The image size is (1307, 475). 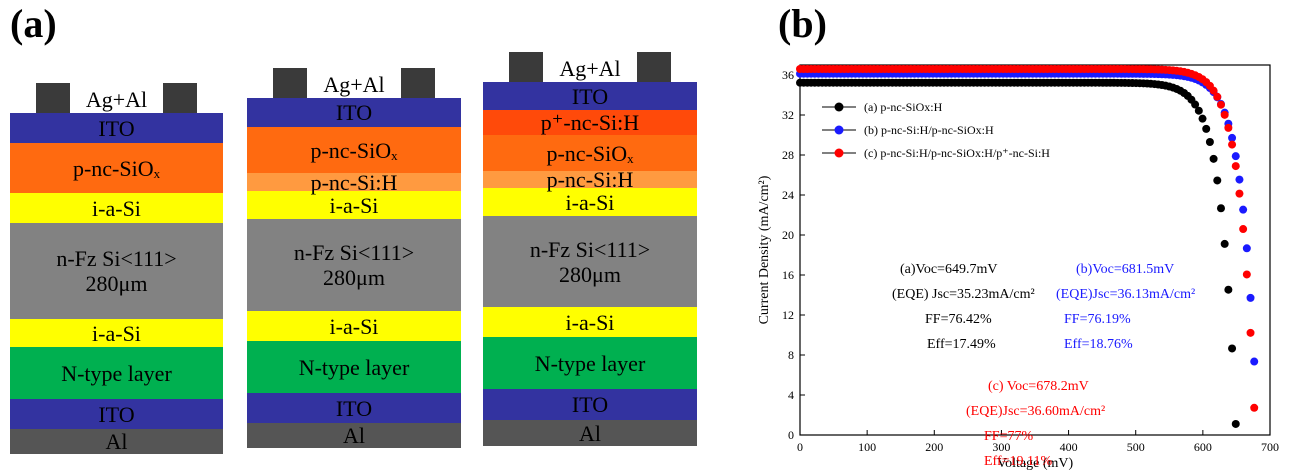 I want to click on layer-label: N-type layer, so click(x=354, y=367).